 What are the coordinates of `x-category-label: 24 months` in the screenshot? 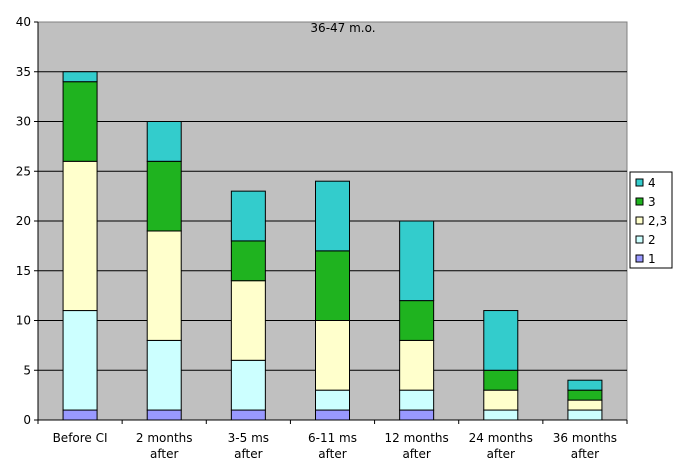 It's located at (501, 438).